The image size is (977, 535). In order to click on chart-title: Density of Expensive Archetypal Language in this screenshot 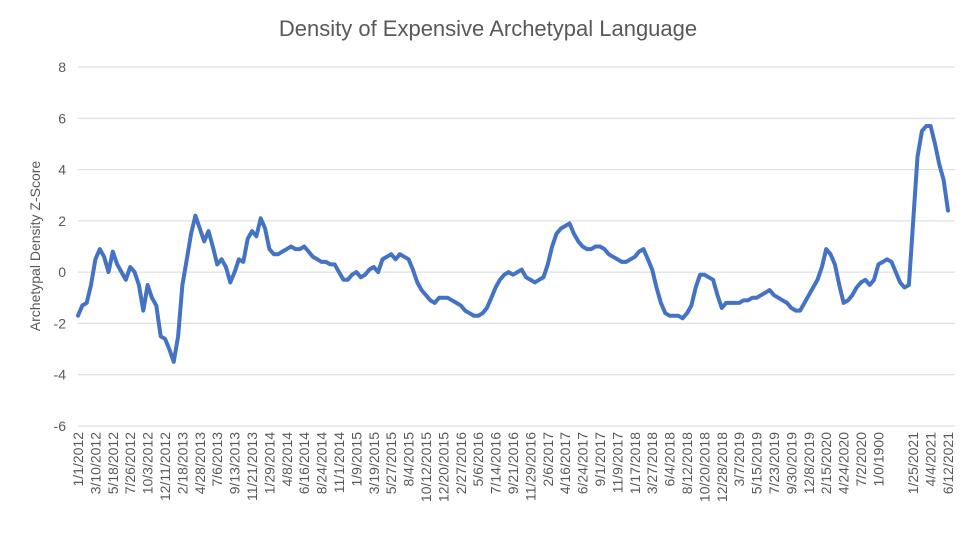, I will do `click(488, 28)`.